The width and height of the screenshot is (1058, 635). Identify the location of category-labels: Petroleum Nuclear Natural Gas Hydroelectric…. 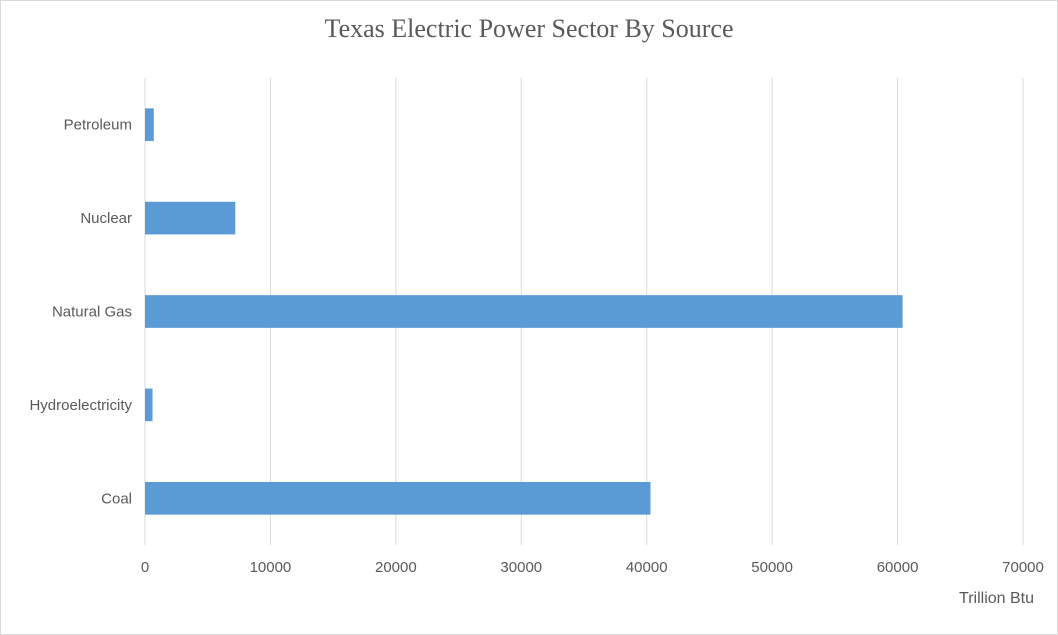
(80, 312).